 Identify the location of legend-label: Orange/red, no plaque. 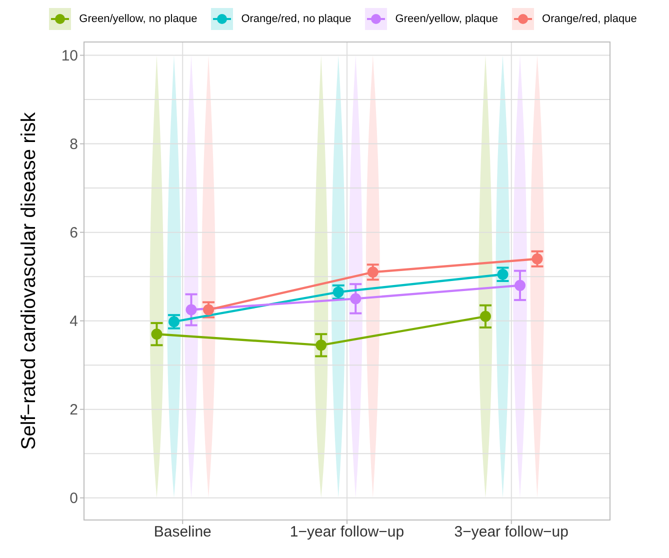
(296, 19).